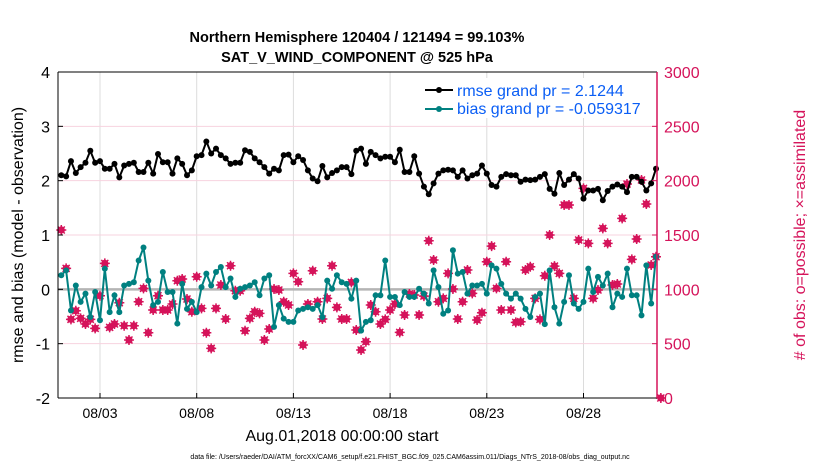  I want to click on y-tick-label: 4, so click(45, 73).